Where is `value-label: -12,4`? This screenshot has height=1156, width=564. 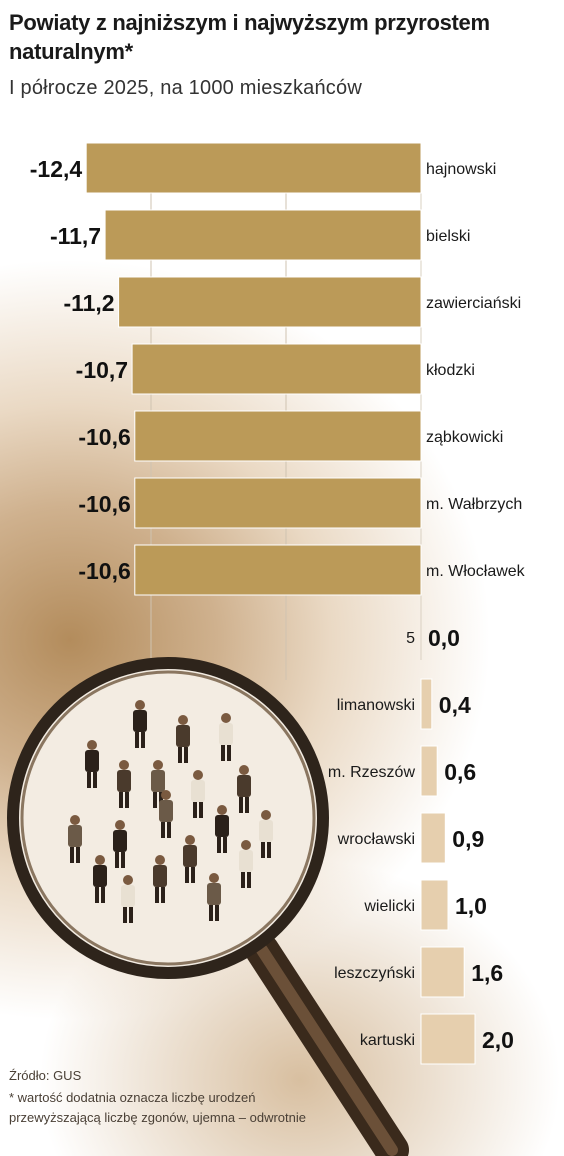
value-label: -12,4 is located at coordinates (56, 169).